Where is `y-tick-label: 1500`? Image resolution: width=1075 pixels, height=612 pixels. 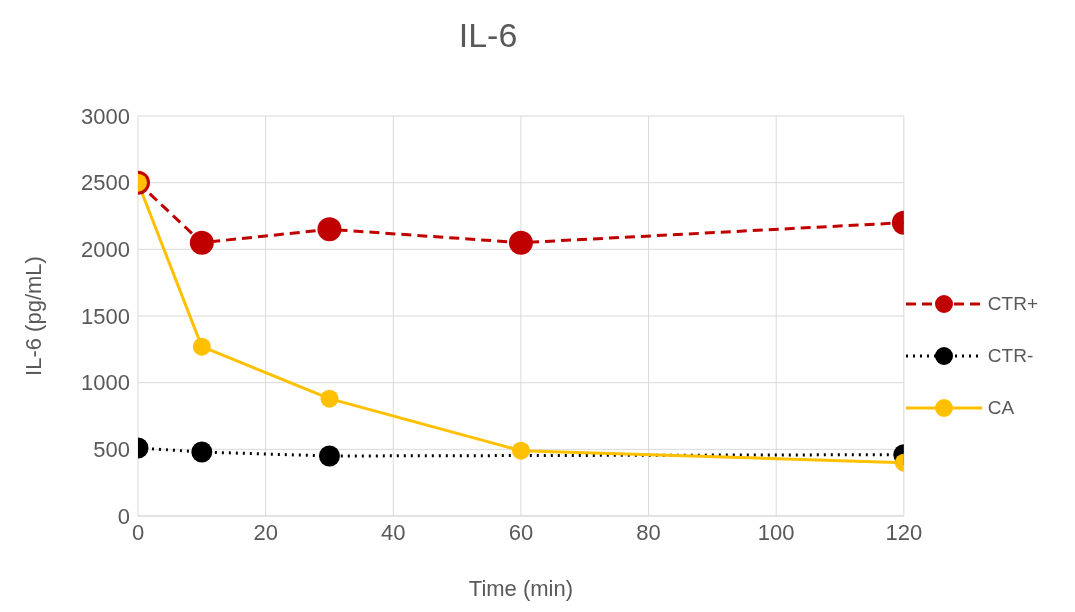
y-tick-label: 1500 is located at coordinates (105, 316).